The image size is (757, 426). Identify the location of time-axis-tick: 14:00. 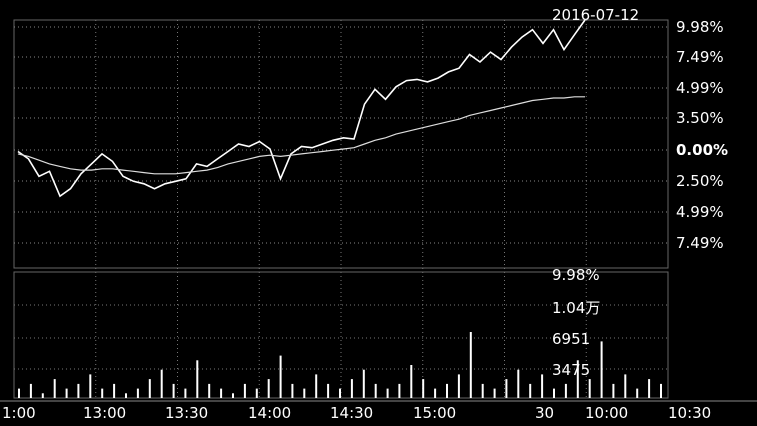
(269, 413).